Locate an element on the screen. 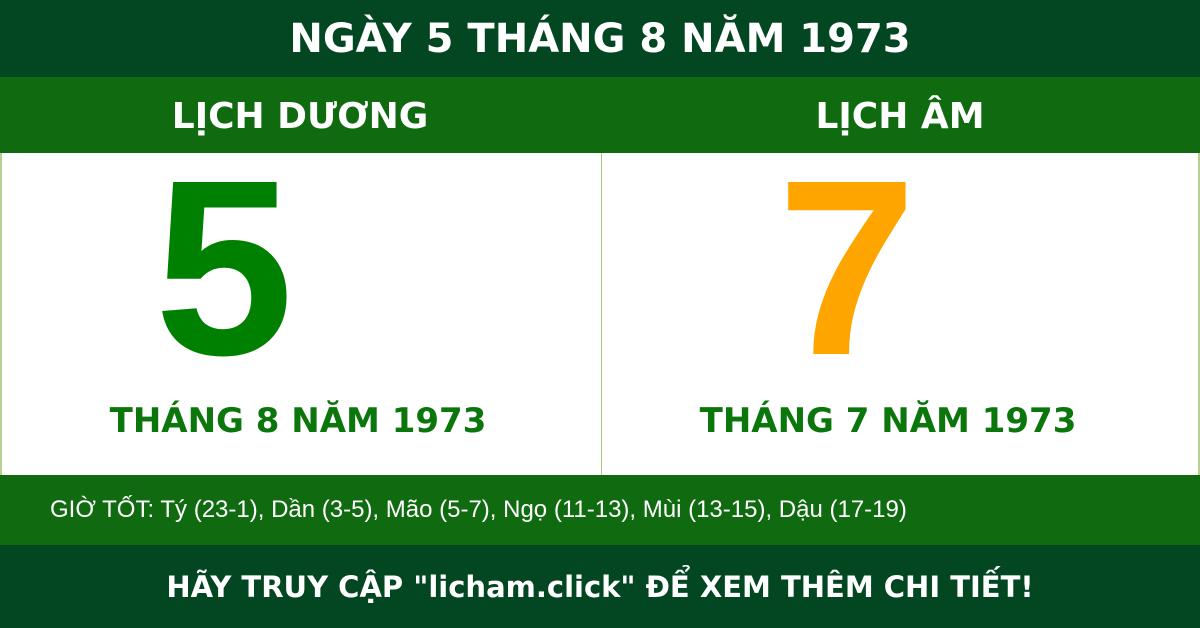 The image size is (1200, 628). lunar-label: LỊCH ÂM is located at coordinates (900, 116).